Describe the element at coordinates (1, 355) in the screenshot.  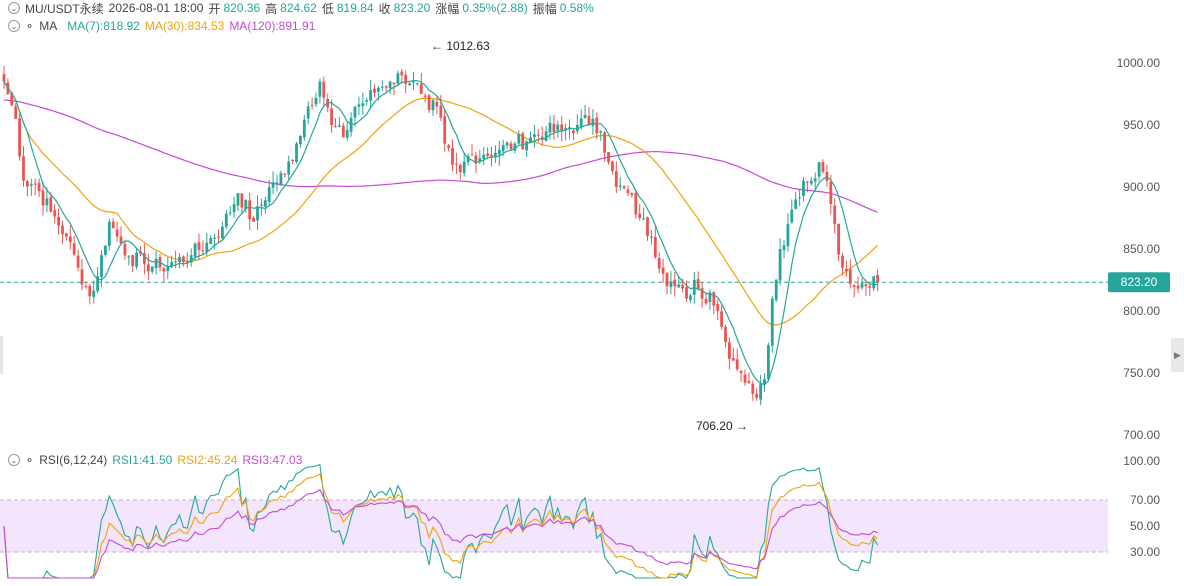
I see `left-scroll-handle` at that location.